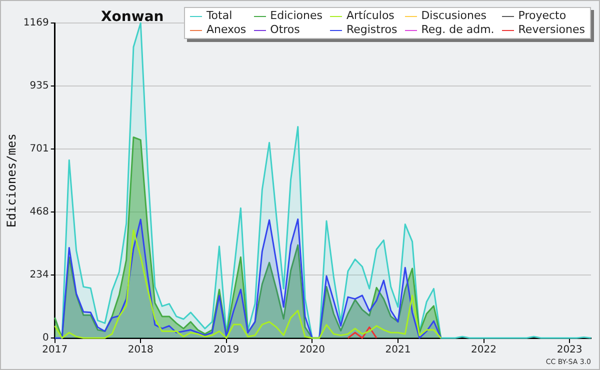 This screenshot has height=370, width=600. Describe the element at coordinates (370, 16) in the screenshot. I see `legend-label: Artículos` at that location.